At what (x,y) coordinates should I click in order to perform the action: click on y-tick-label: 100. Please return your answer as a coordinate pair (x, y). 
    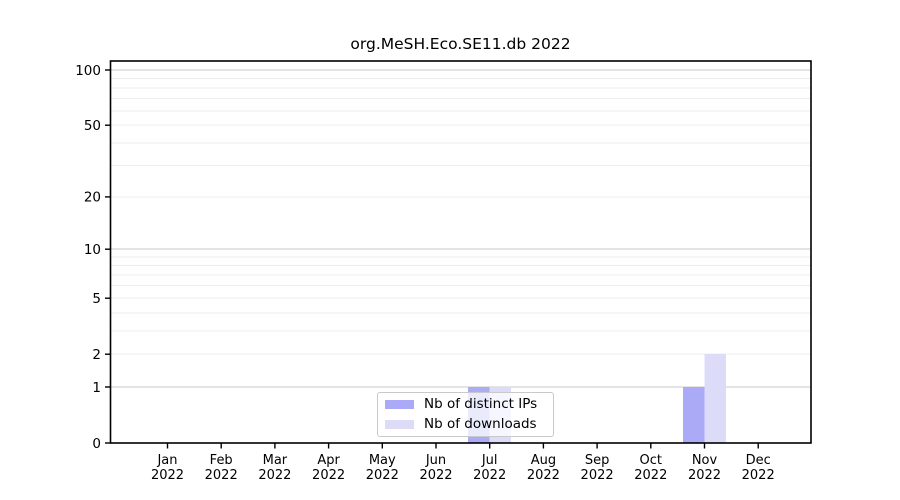
    Looking at the image, I should click on (88, 71).